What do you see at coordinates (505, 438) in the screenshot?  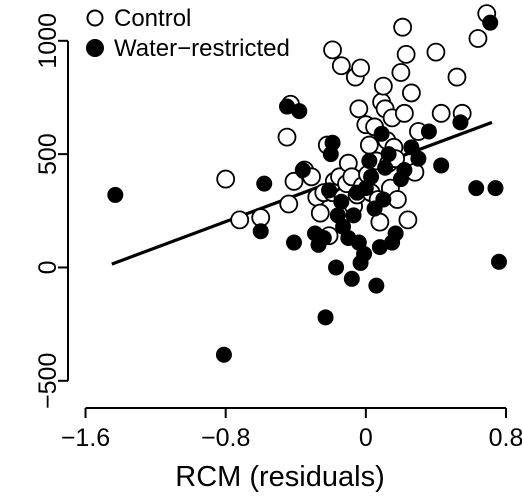 I see `x-tick-label: 0.8` at bounding box center [505, 438].